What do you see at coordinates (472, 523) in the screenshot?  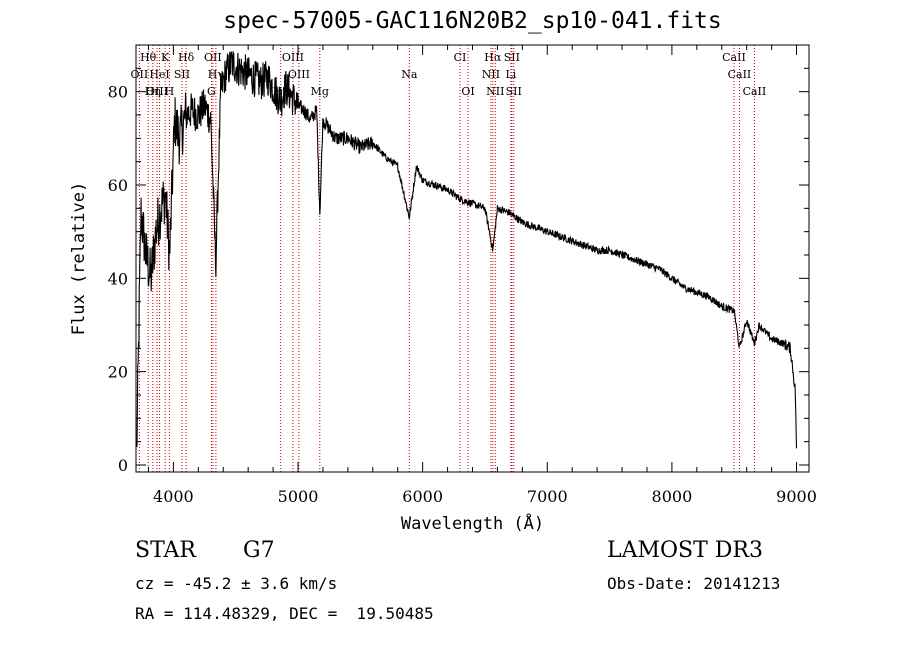 I see `x-axis-title: Wavelength (Å)` at bounding box center [472, 523].